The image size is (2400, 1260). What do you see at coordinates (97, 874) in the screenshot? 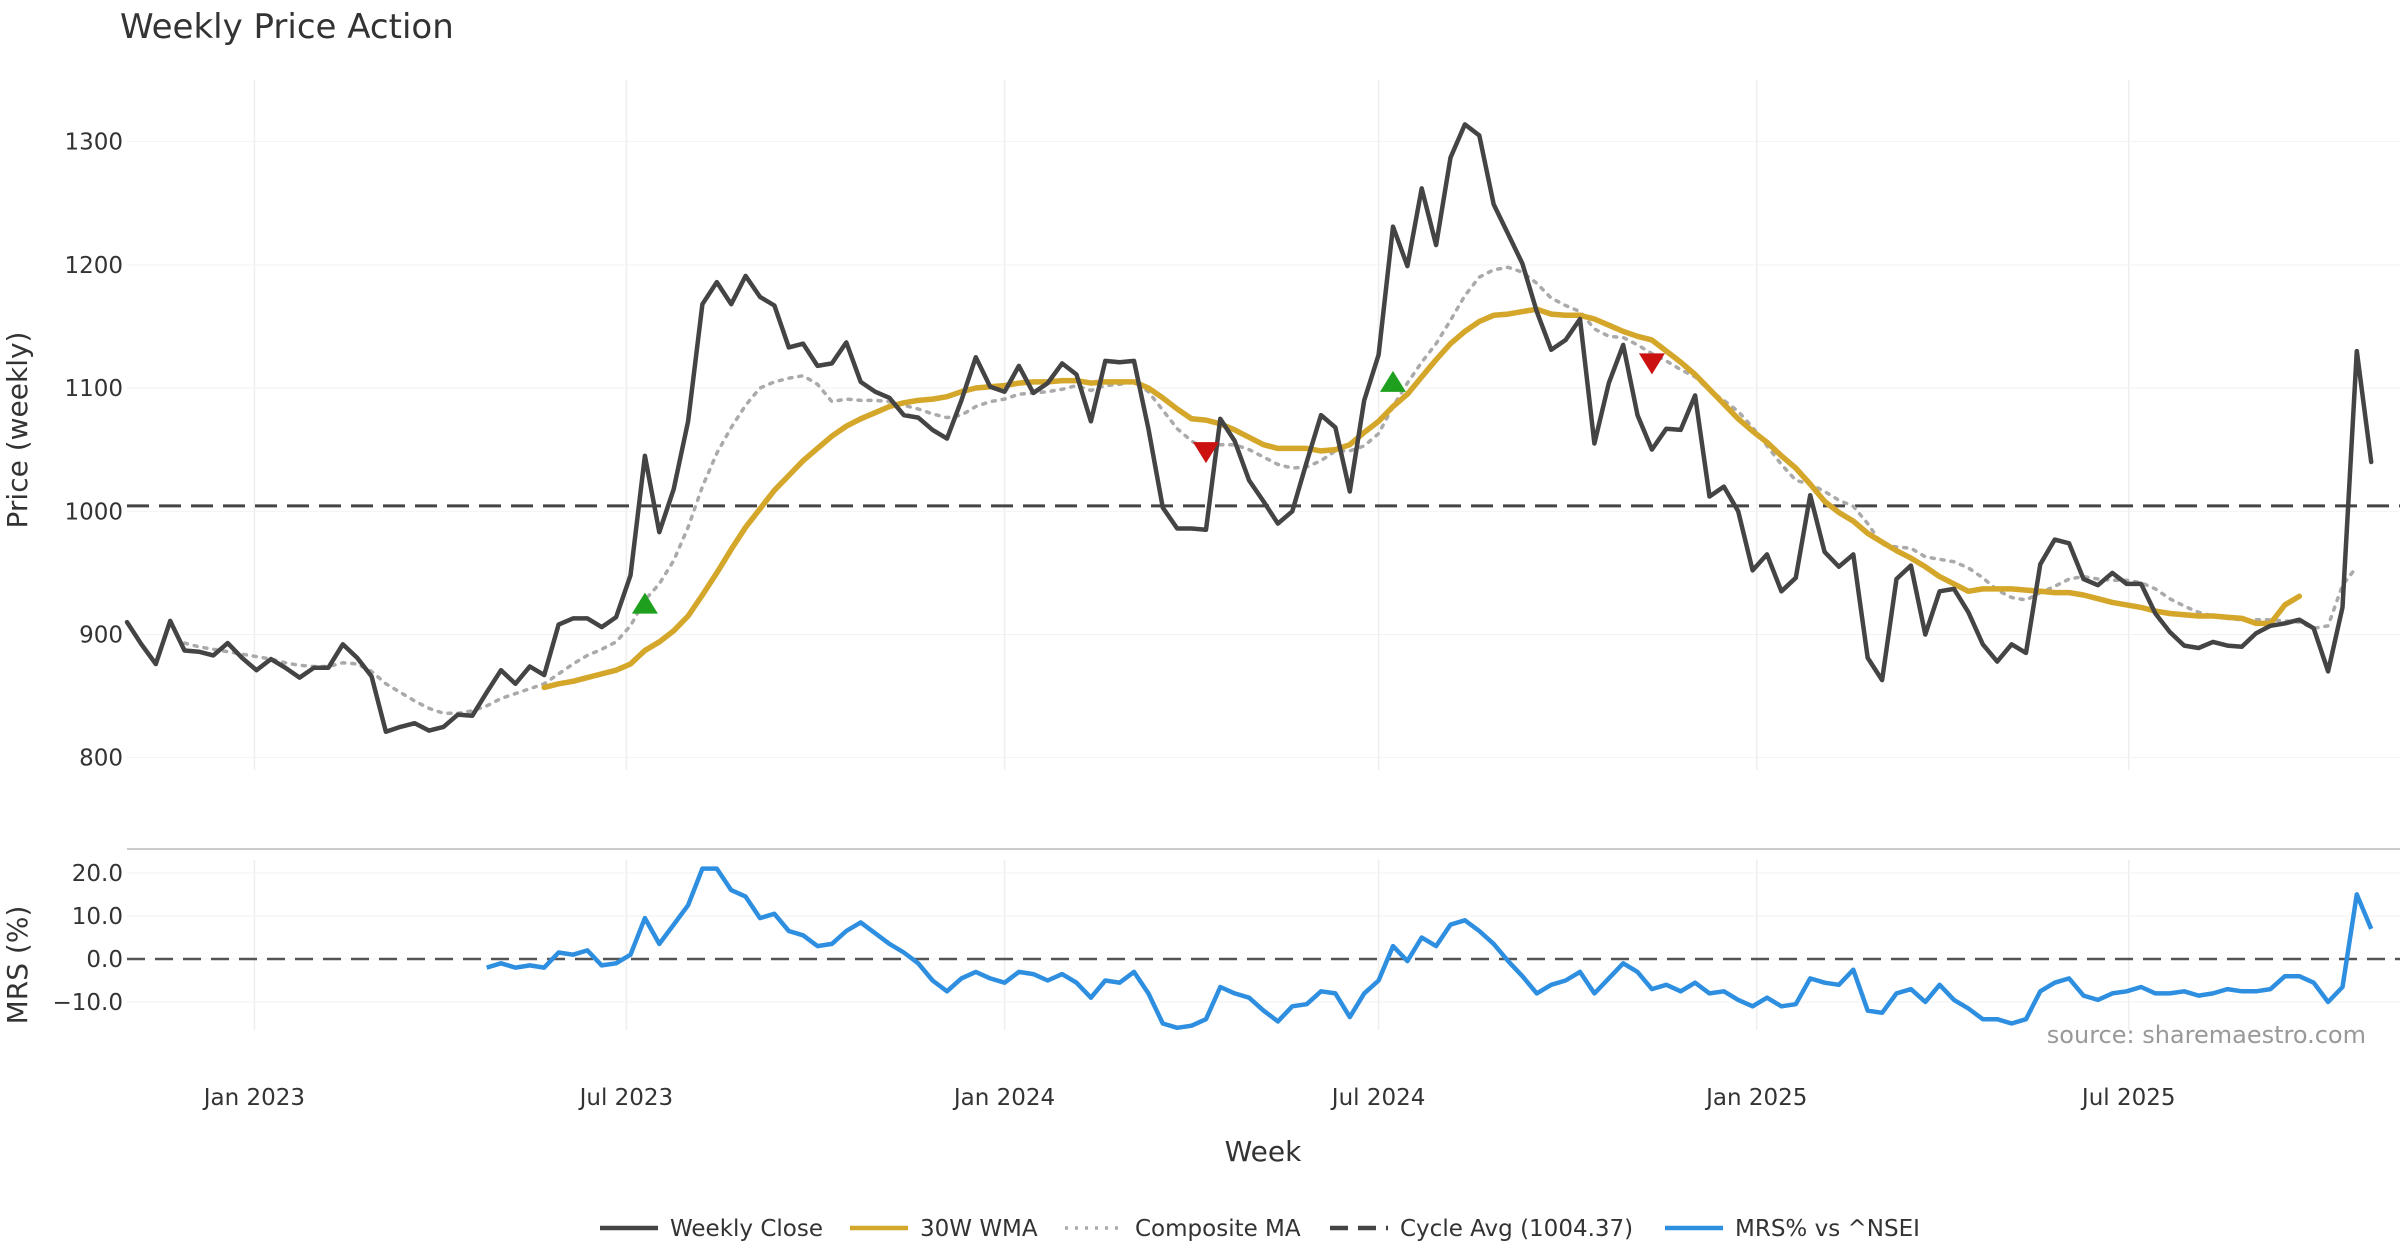
I see `mrs-y-tick-label: 20.0` at bounding box center [97, 874].